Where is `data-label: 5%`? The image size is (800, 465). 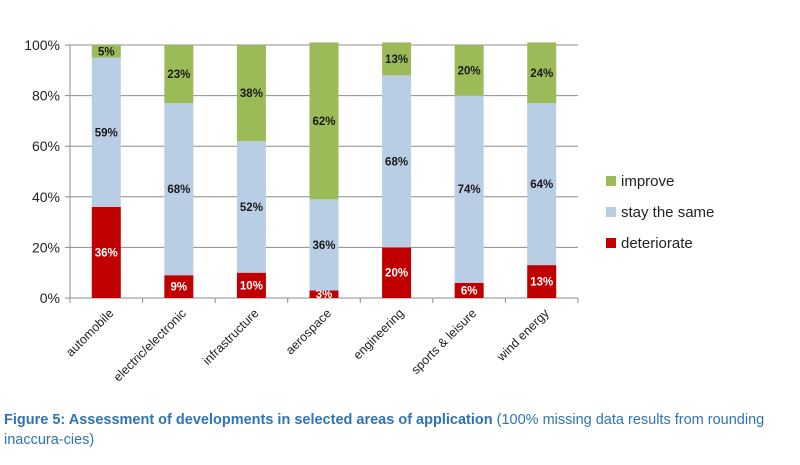 data-label: 5% is located at coordinates (106, 52).